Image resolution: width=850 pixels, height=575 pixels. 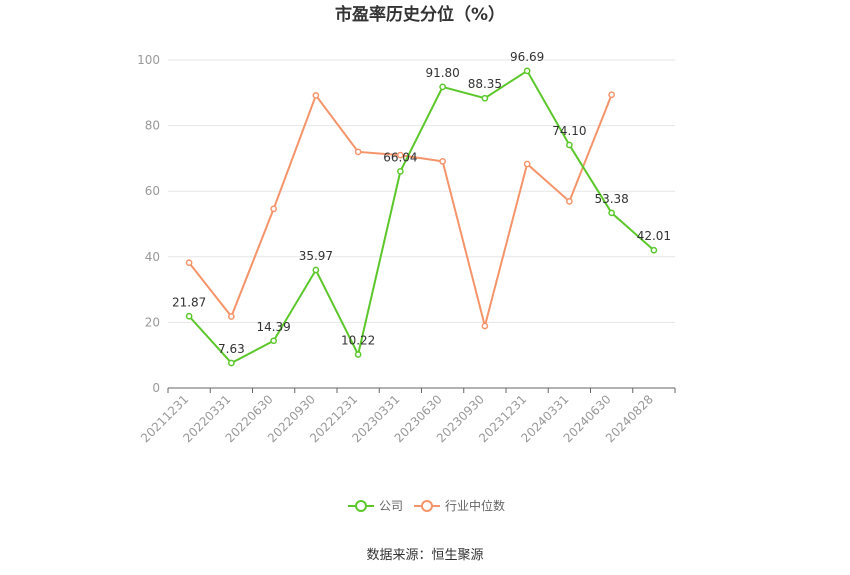 I want to click on y-tick-label: 20, so click(x=152, y=322).